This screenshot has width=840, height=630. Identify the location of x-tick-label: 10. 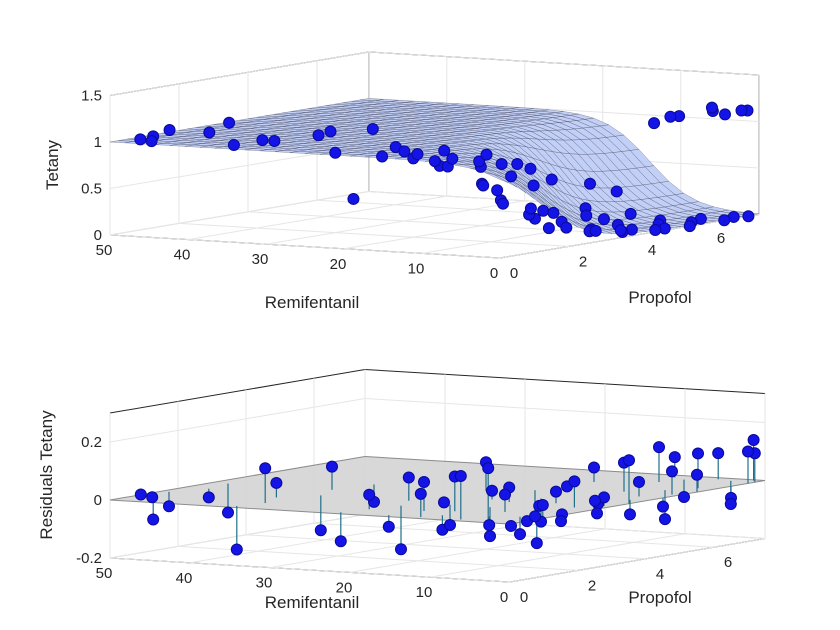
(424, 592).